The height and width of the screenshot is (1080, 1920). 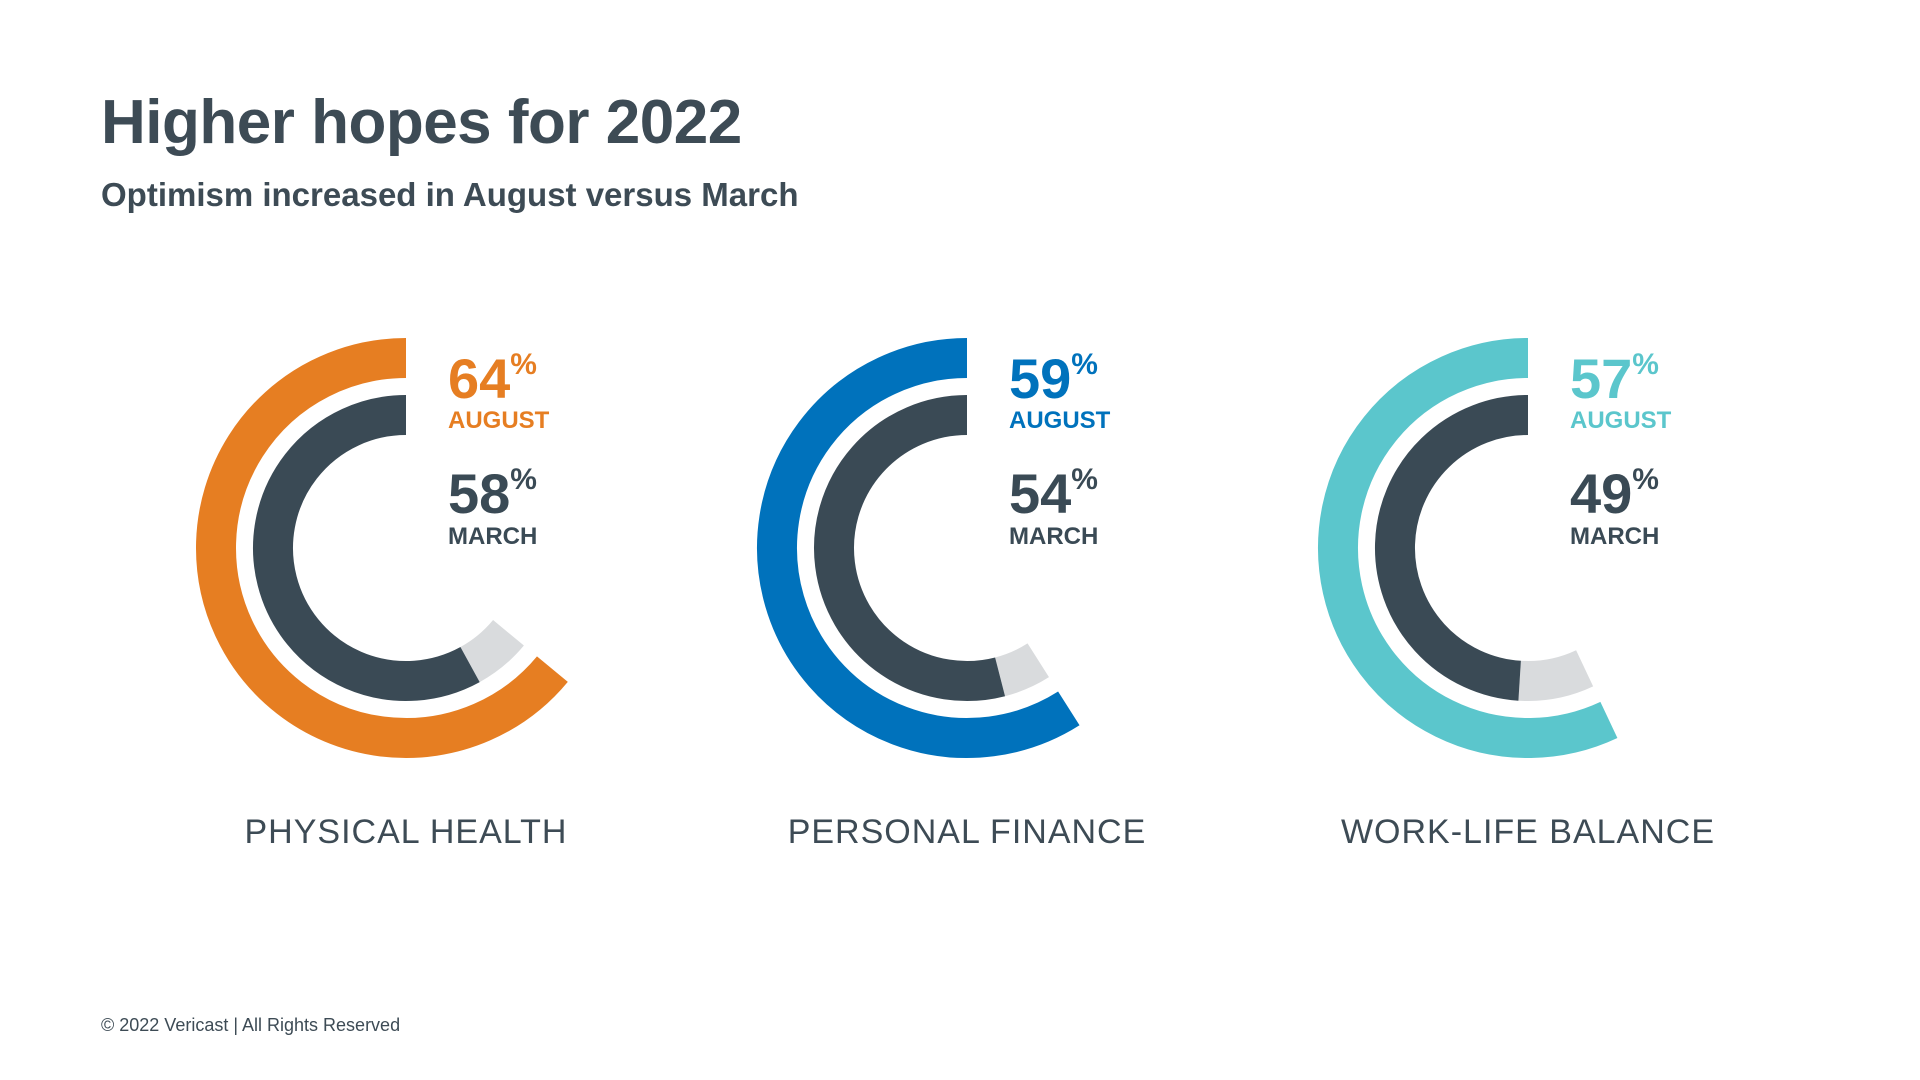 I want to click on march-value: 49%, so click(x=1614, y=493).